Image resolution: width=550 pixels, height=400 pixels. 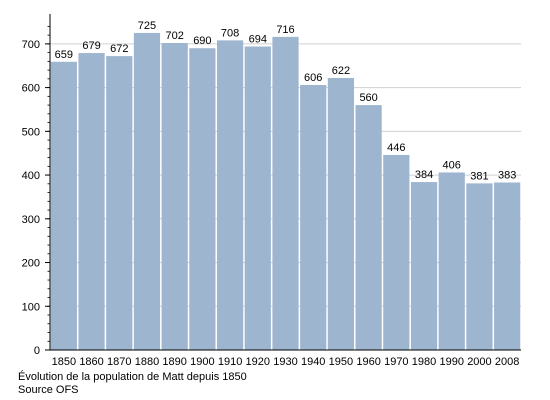 I want to click on bar-1930, so click(x=285, y=193).